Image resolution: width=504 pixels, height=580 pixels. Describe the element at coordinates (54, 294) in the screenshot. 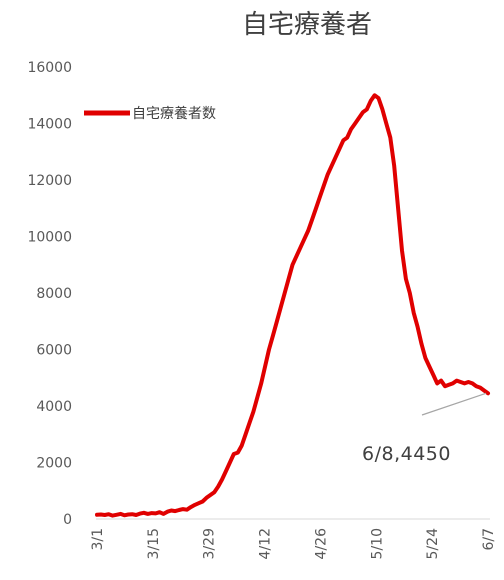

I see `y-tick-label: 8000` at that location.